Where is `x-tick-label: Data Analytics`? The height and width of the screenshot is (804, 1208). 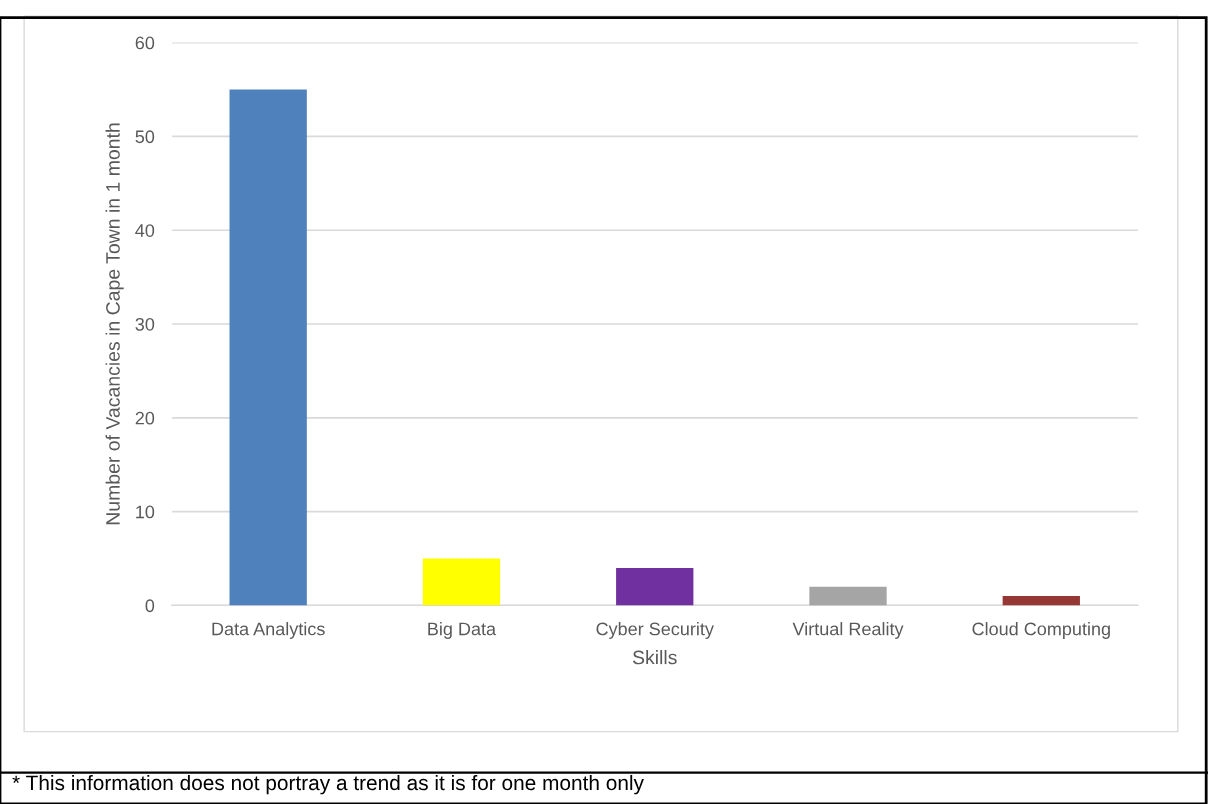
x-tick-label: Data Analytics is located at coordinates (268, 630).